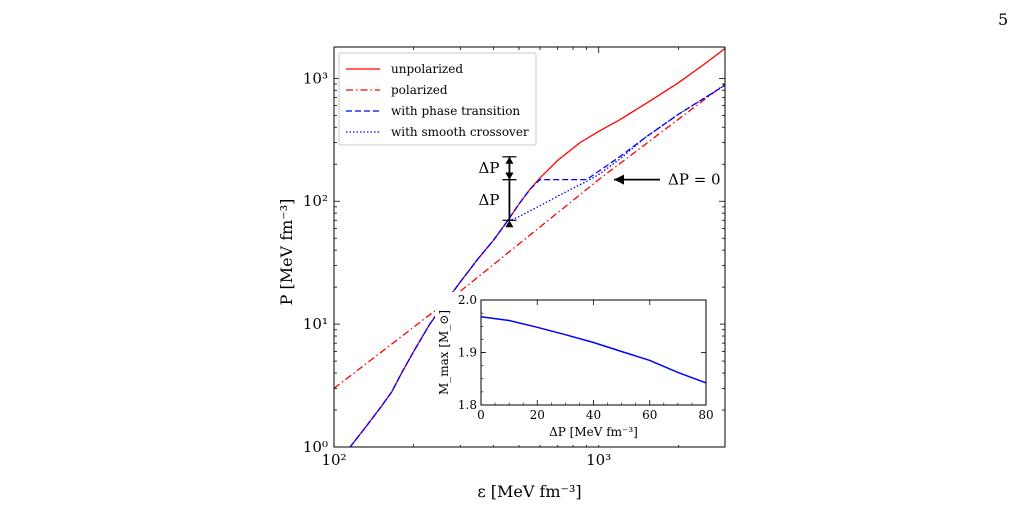  I want to click on legend-entry: unpolarized, so click(427, 69).